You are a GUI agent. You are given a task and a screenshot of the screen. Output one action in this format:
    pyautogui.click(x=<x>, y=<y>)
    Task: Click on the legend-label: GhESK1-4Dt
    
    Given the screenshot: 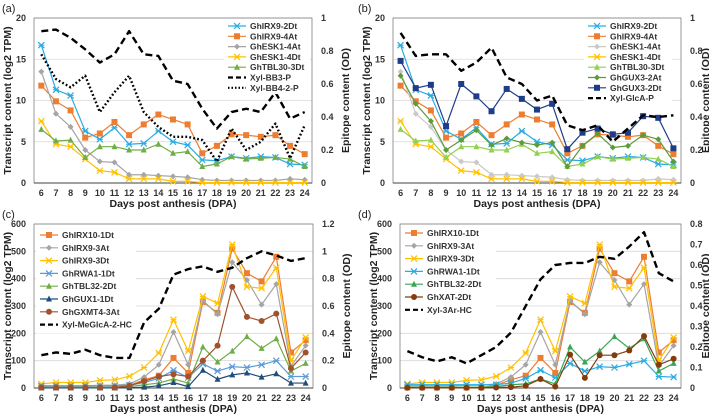 What is the action you would take?
    pyautogui.click(x=275, y=57)
    